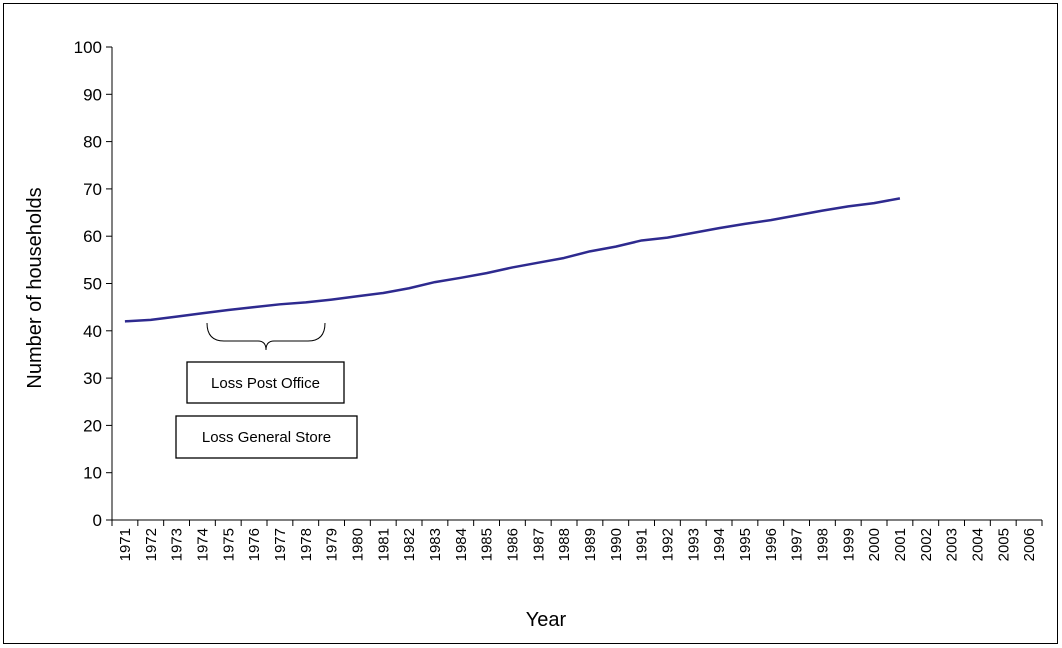  Describe the element at coordinates (92, 378) in the screenshot. I see `y-tick-label: 30` at that location.